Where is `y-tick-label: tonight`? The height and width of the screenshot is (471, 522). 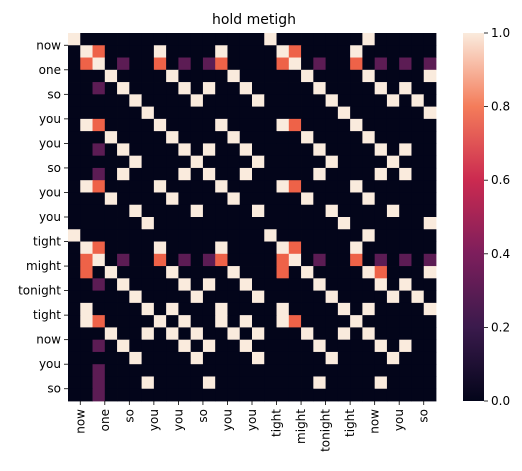 y-tick-label: tonight is located at coordinates (39, 291).